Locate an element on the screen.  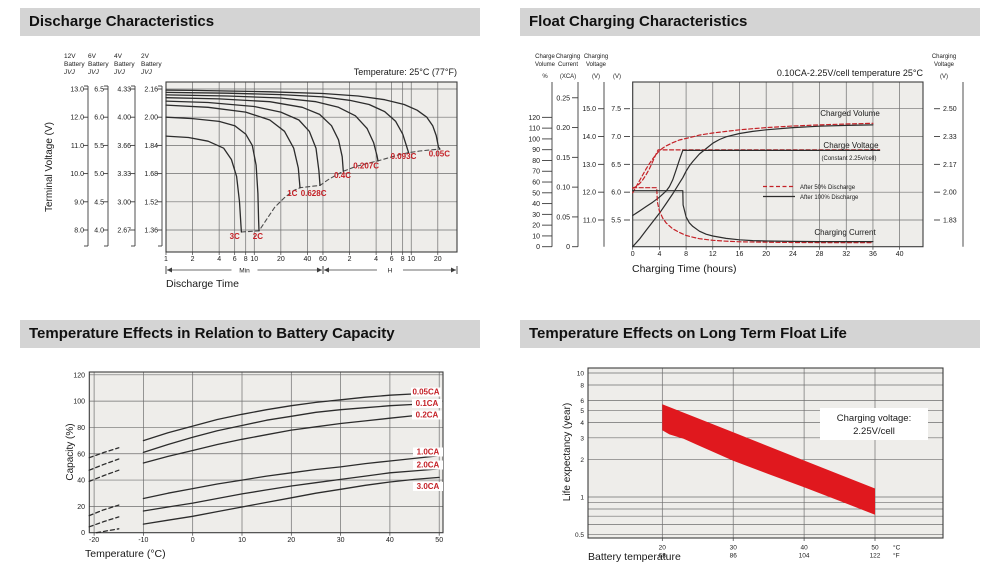
axis-column-header: 6V is located at coordinates (92, 56).